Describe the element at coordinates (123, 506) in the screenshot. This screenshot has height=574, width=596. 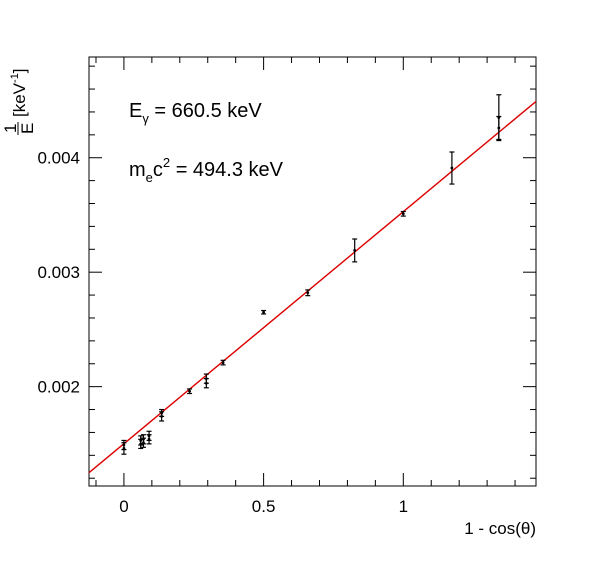
I see `x-tick-label: 0` at that location.